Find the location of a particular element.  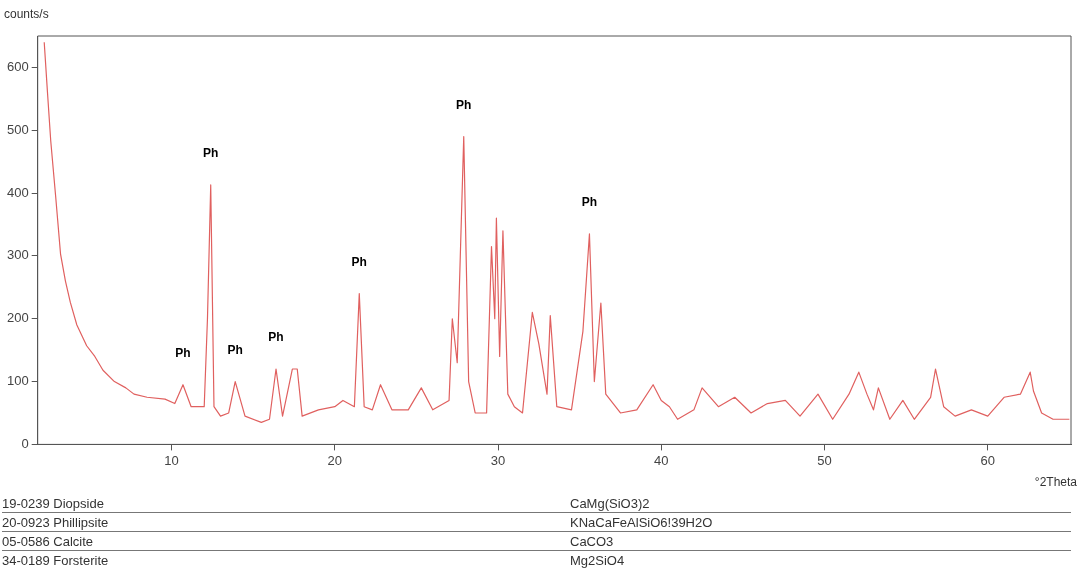

x-tick-label: 40 is located at coordinates (661, 460).